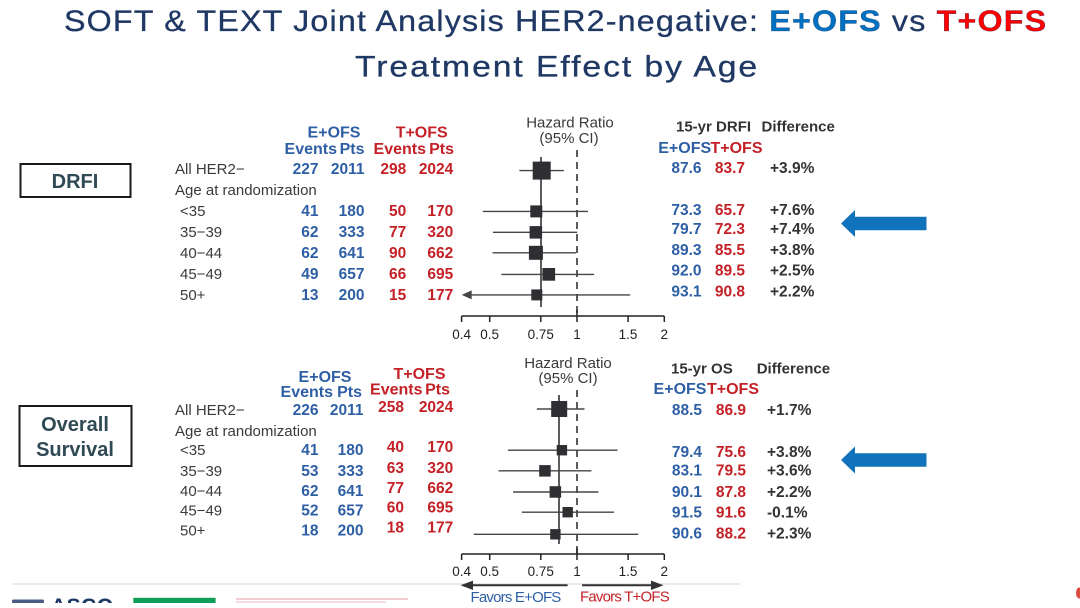 Image resolution: width=1080 pixels, height=608 pixels. What do you see at coordinates (391, 407) in the screenshot?
I see `svg-text: 258` at bounding box center [391, 407].